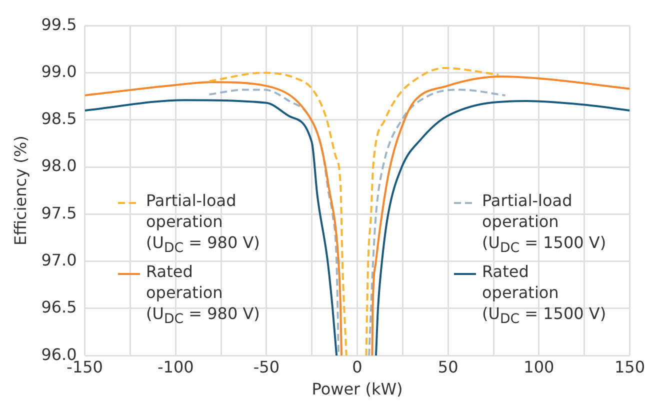  What do you see at coordinates (20, 191) in the screenshot?
I see `y-axis-title: Efficiency (%)` at bounding box center [20, 191].